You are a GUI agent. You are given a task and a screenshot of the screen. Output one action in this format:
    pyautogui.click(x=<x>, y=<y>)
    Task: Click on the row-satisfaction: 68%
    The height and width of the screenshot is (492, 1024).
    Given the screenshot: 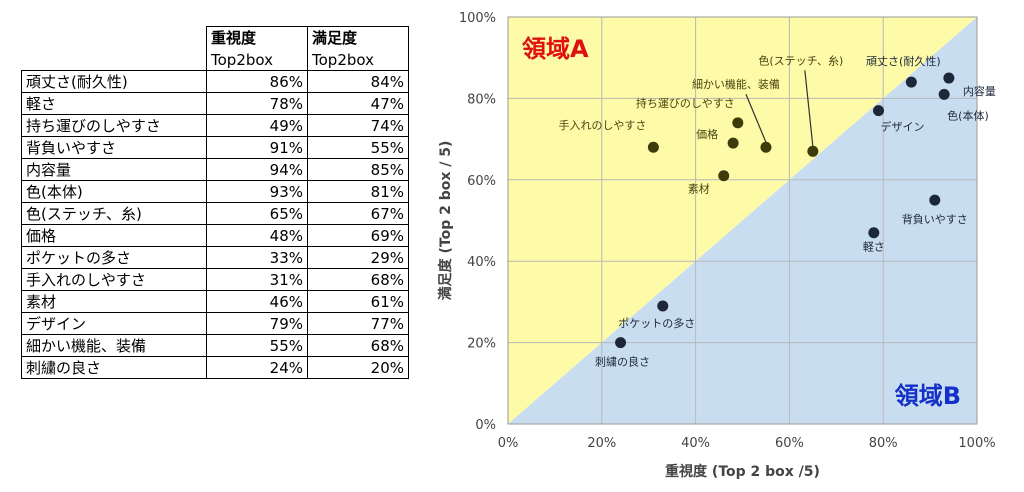 What is the action you would take?
    pyautogui.click(x=358, y=279)
    